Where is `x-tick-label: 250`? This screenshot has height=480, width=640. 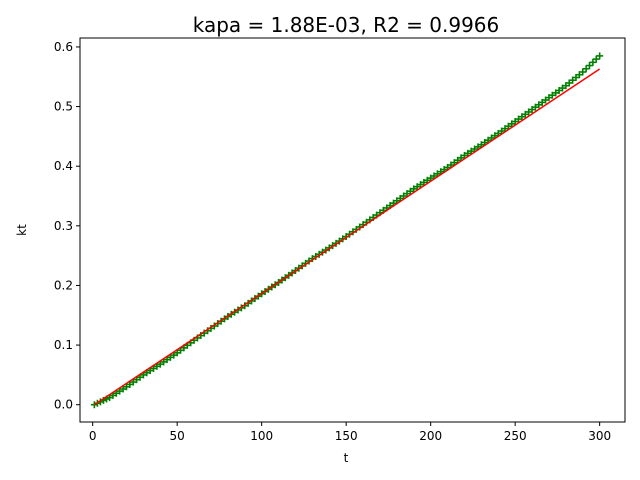 x-tick-label: 250 is located at coordinates (515, 436).